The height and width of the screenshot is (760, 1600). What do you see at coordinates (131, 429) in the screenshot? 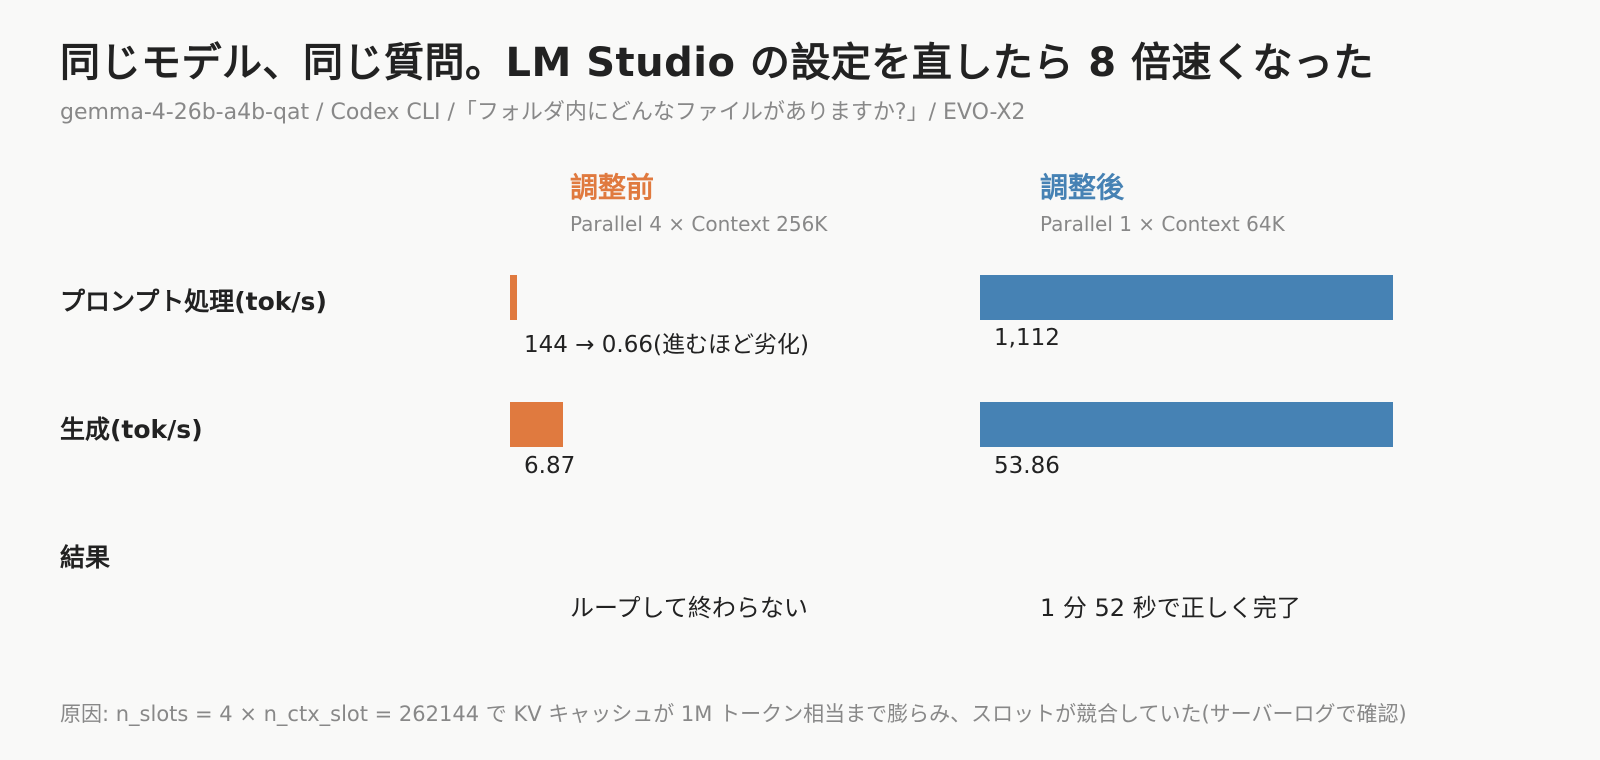
I see `row-label-gen: 生成(tok/s)` at bounding box center [131, 429].